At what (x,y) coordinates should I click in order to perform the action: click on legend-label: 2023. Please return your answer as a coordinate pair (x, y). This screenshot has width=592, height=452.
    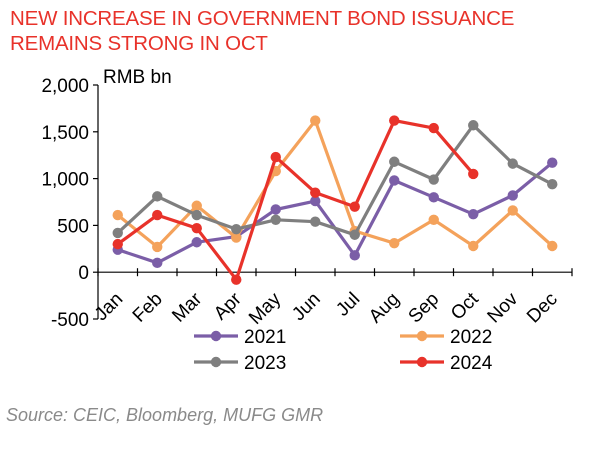
    Looking at the image, I should click on (265, 363).